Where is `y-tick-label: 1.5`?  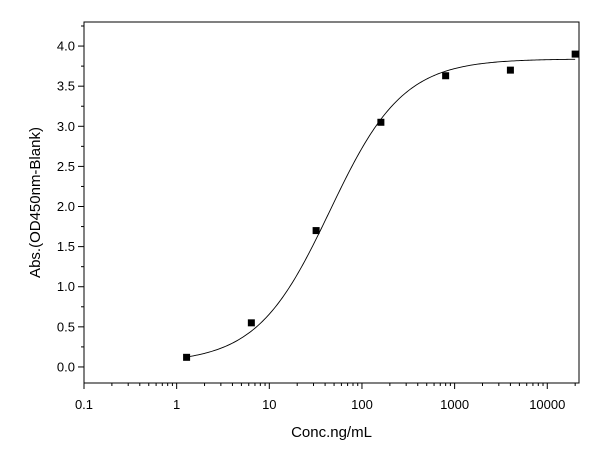
y-tick-label: 1.5 is located at coordinates (66, 246).